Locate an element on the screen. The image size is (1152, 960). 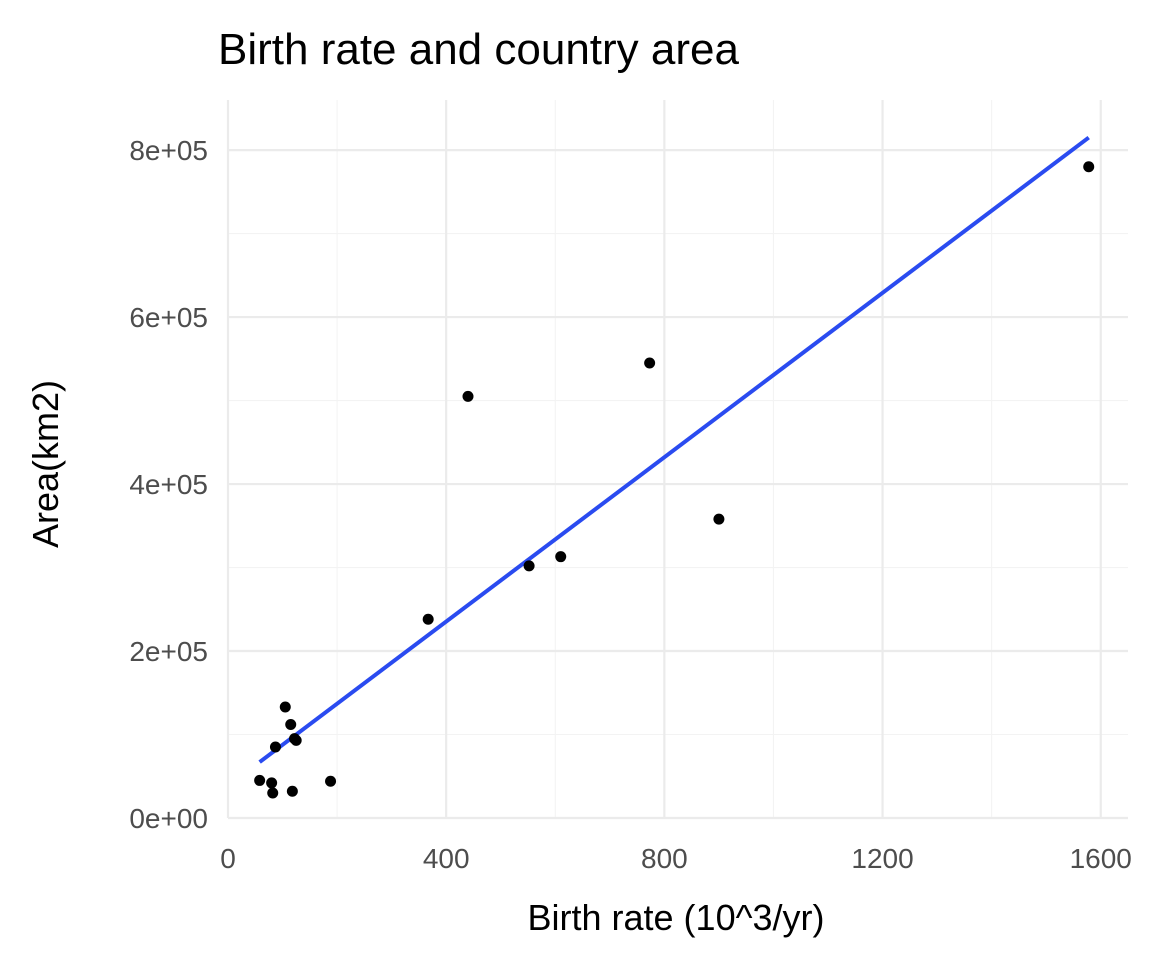
x-axis-title: Birth rate (10^3/yr) is located at coordinates (676, 917).